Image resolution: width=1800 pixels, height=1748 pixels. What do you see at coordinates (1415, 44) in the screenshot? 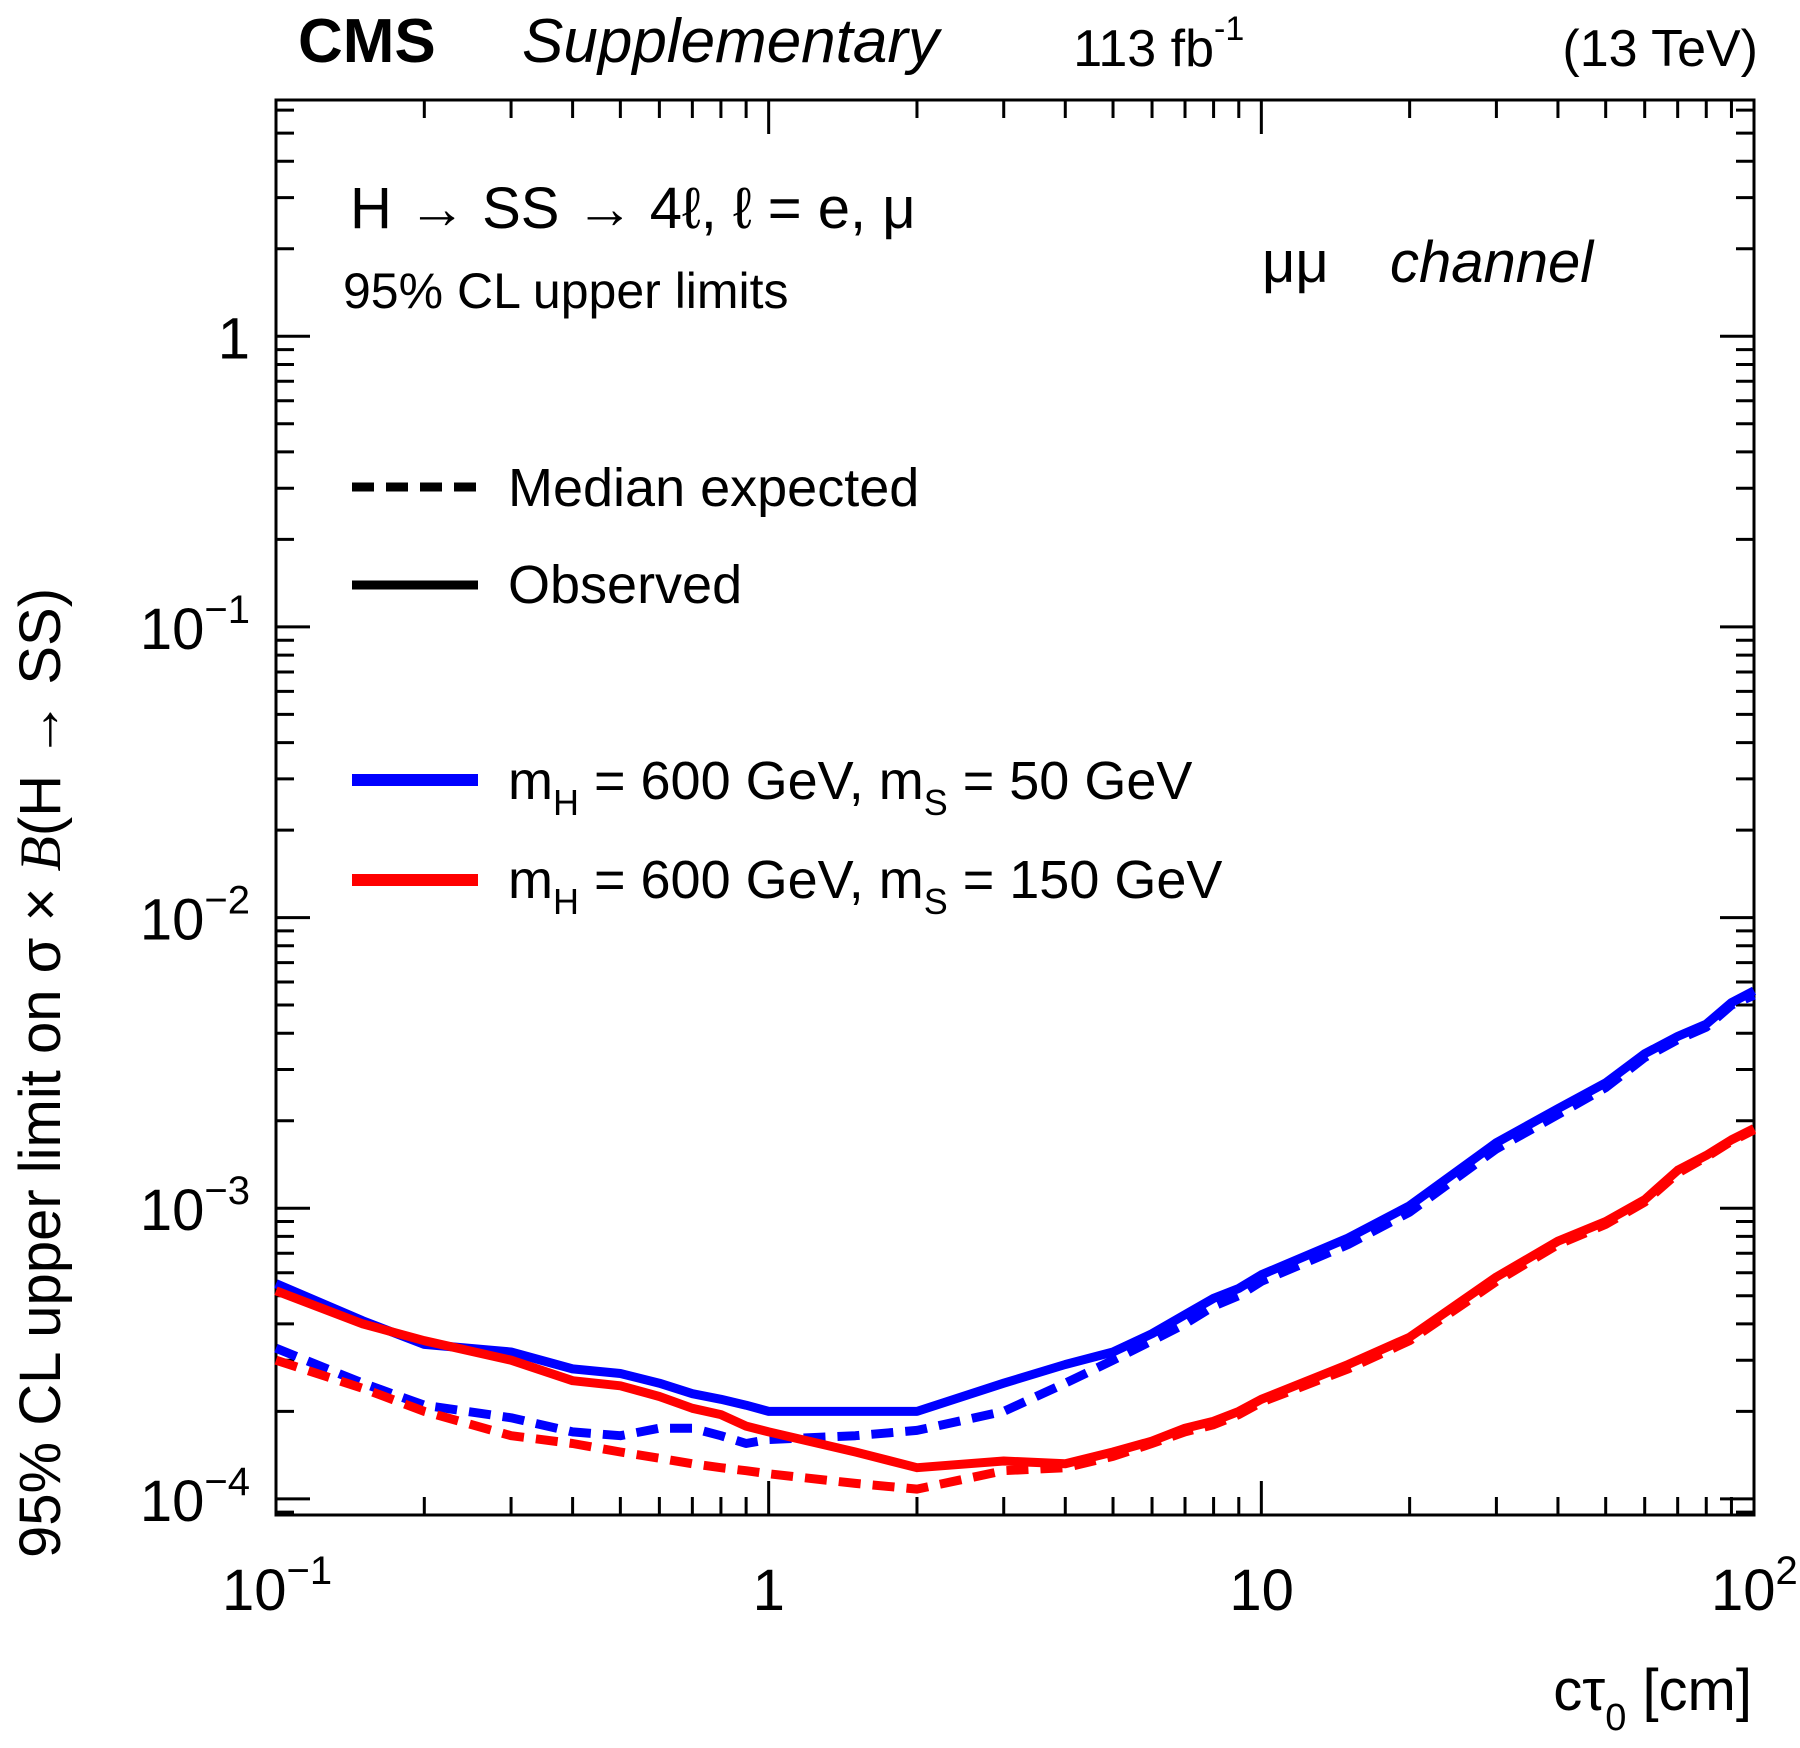
I see `luminosity-label: 113 fb -1 (13 TeV)` at bounding box center [1415, 44].